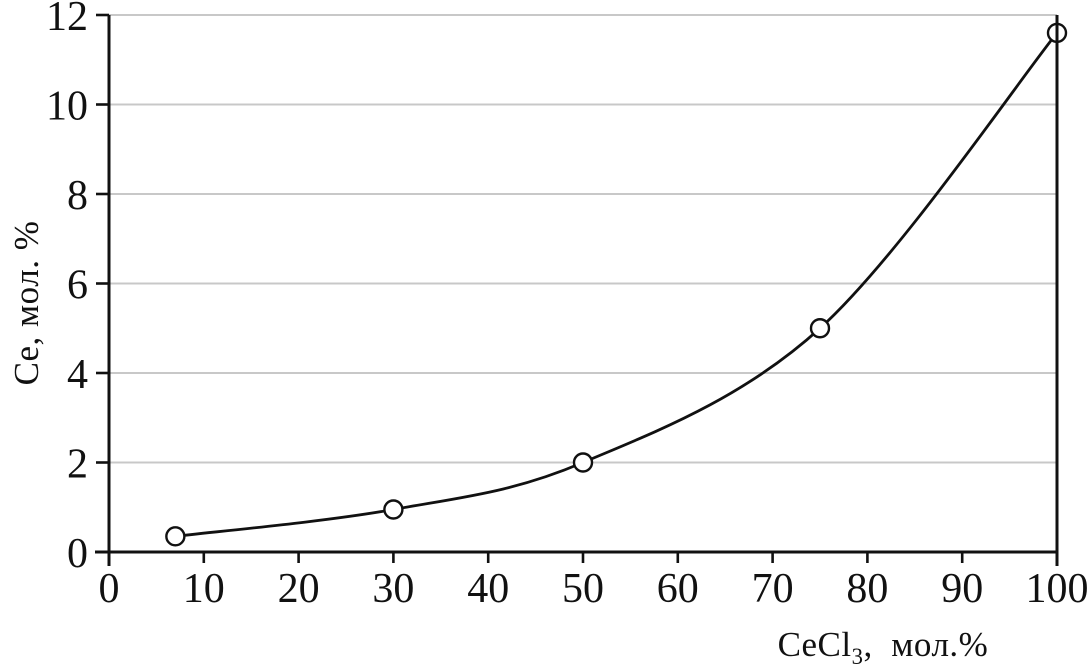  Describe the element at coordinates (77, 465) in the screenshot. I see `y-tick-label: 2` at that location.